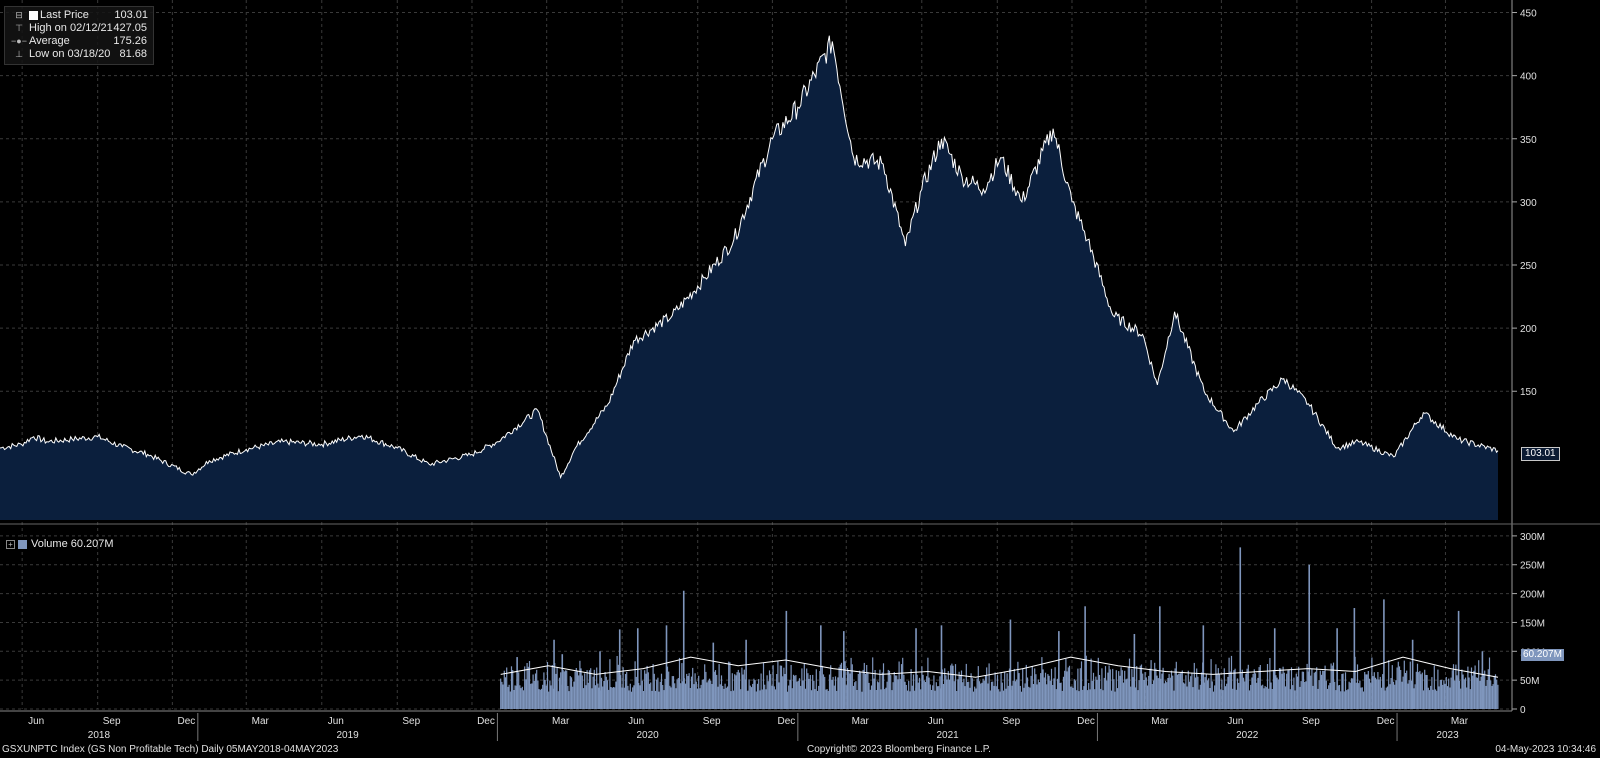  I want to click on legend-value: 81.68, so click(133, 54).